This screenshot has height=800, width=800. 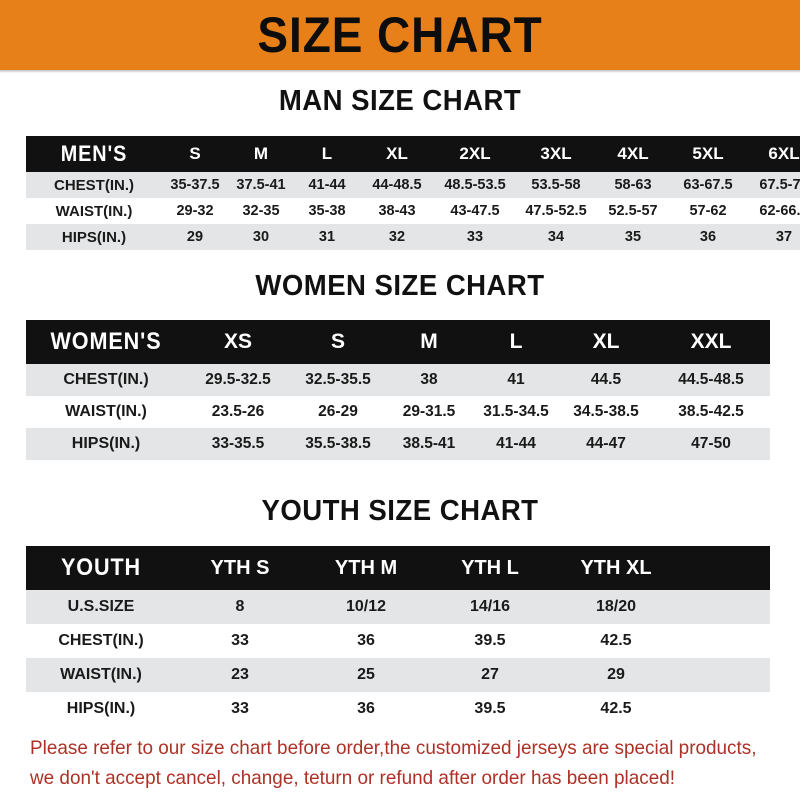 What do you see at coordinates (366, 606) in the screenshot?
I see `youth-ussize-1: 10/12` at bounding box center [366, 606].